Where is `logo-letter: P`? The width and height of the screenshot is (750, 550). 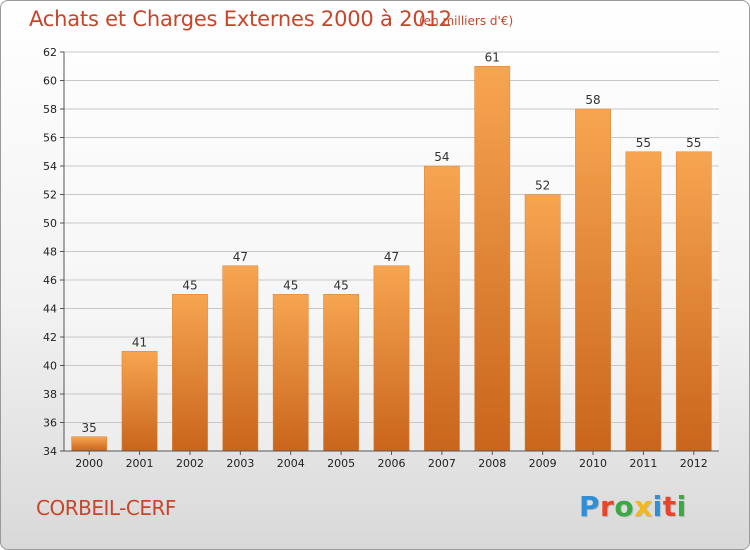
logo-letter: P is located at coordinates (590, 506).